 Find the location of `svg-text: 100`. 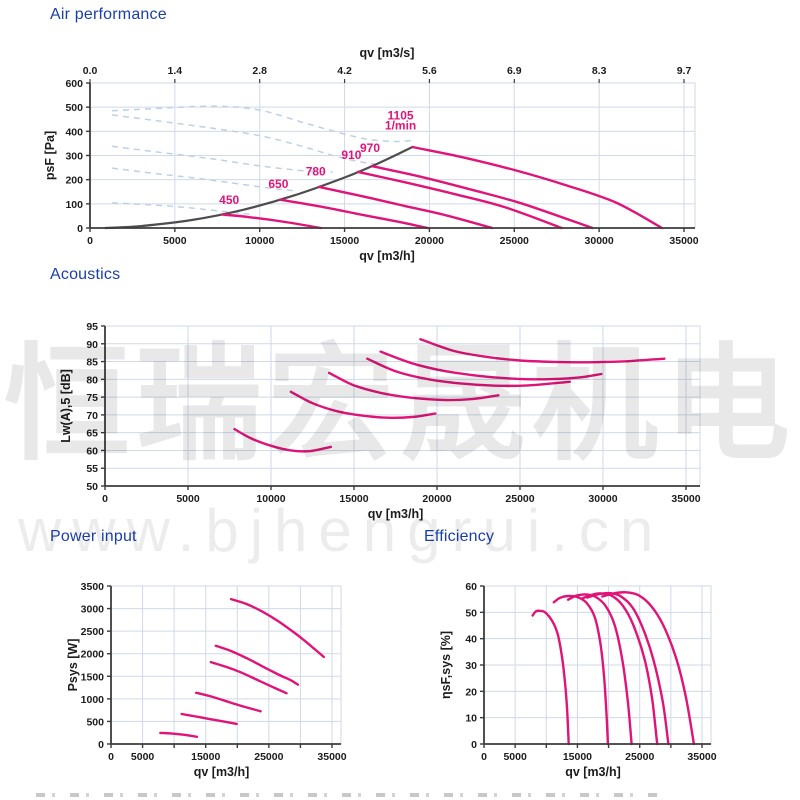

svg-text: 100 is located at coordinates (74, 205).